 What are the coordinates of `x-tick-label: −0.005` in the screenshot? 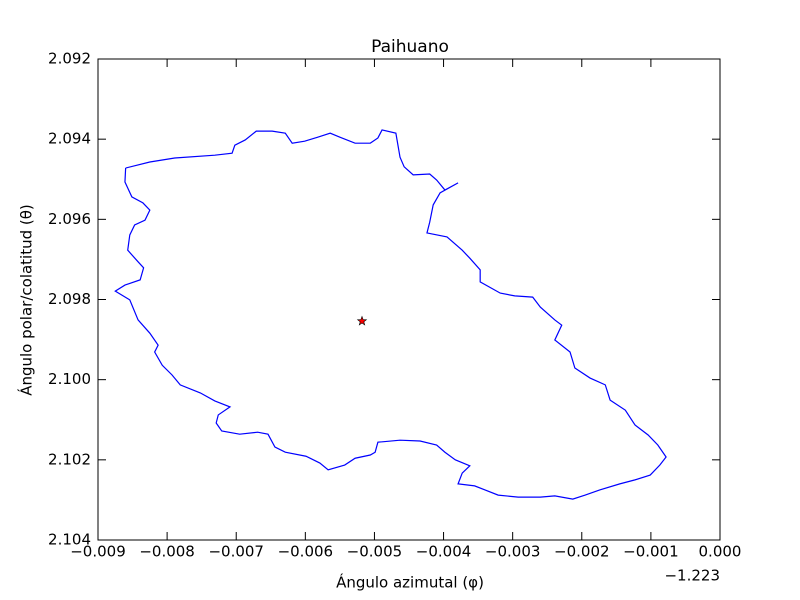 It's located at (375, 552).